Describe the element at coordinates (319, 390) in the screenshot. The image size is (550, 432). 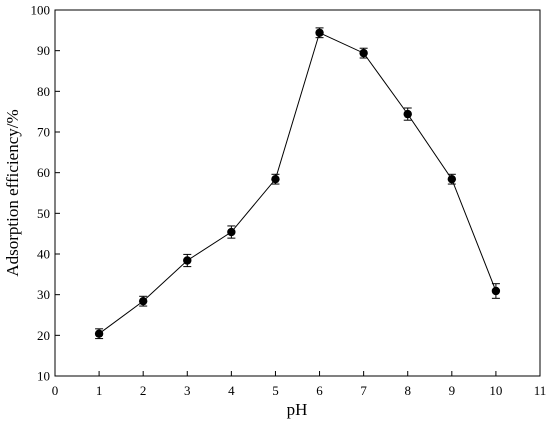
I see `x-tick-label: 6` at that location.